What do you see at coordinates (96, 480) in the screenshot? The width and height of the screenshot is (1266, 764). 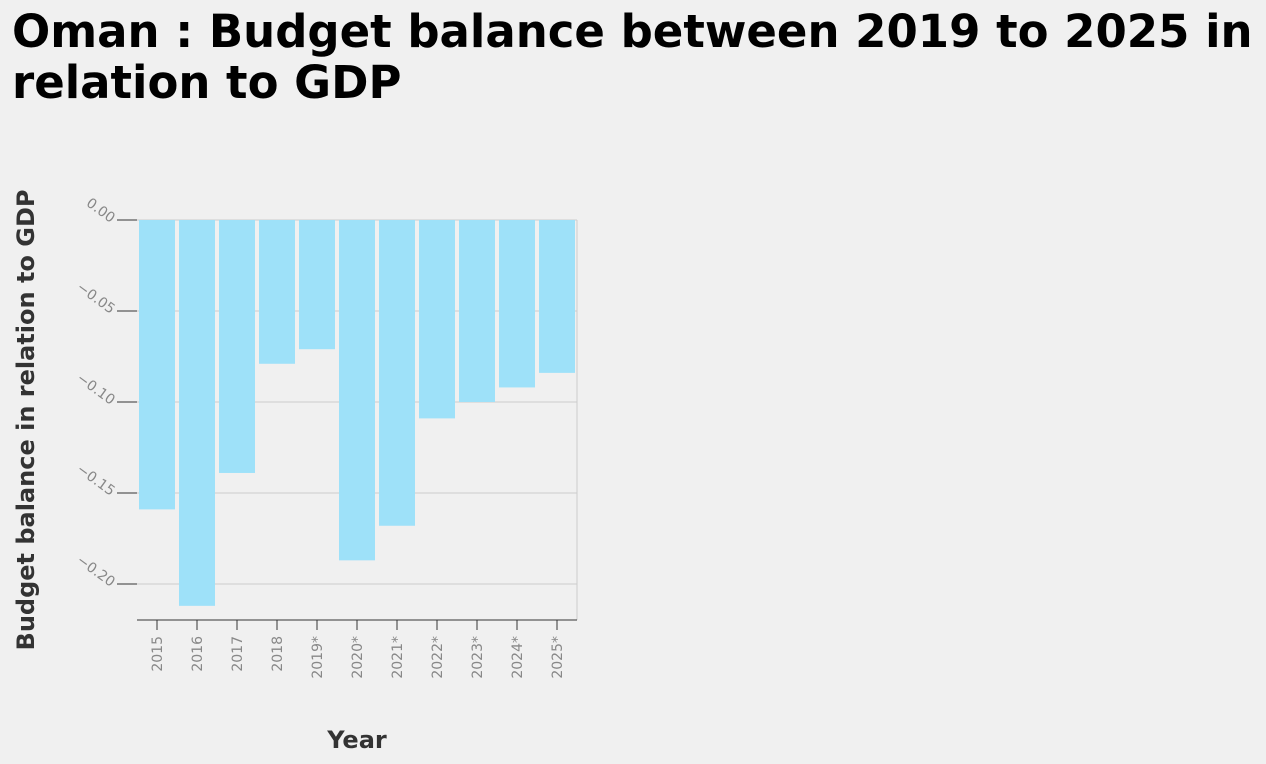 I see `y-tick-label: −0.15` at bounding box center [96, 480].